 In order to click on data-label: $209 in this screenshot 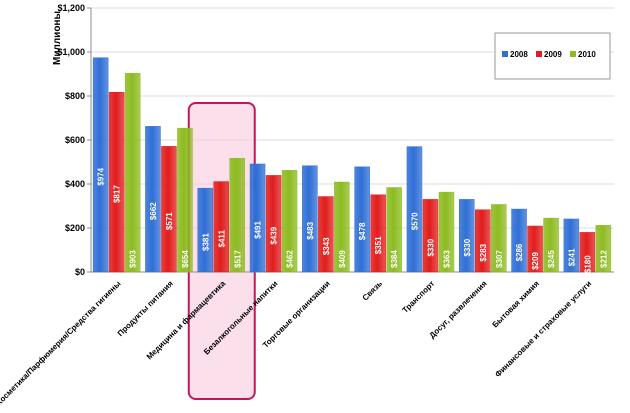, I will do `click(535, 261)`.